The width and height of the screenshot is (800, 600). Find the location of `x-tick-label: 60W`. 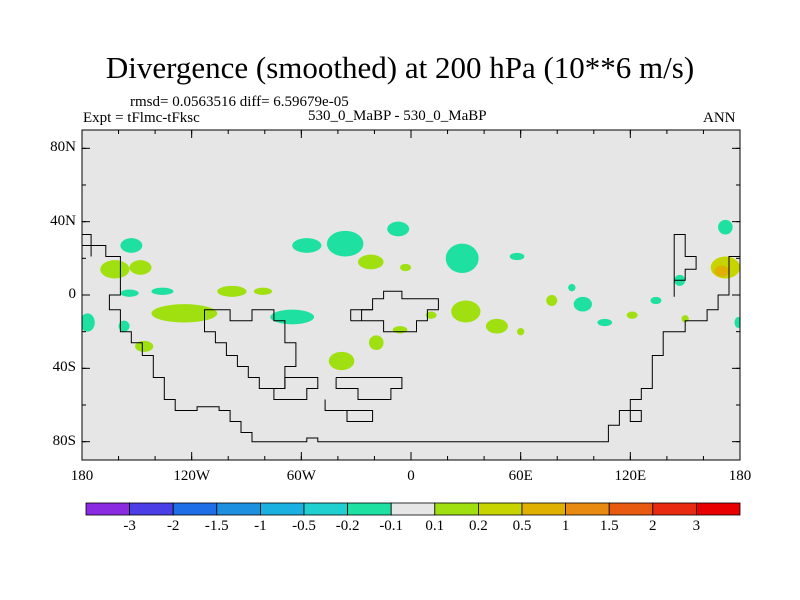

x-tick-label: 60W is located at coordinates (301, 476).